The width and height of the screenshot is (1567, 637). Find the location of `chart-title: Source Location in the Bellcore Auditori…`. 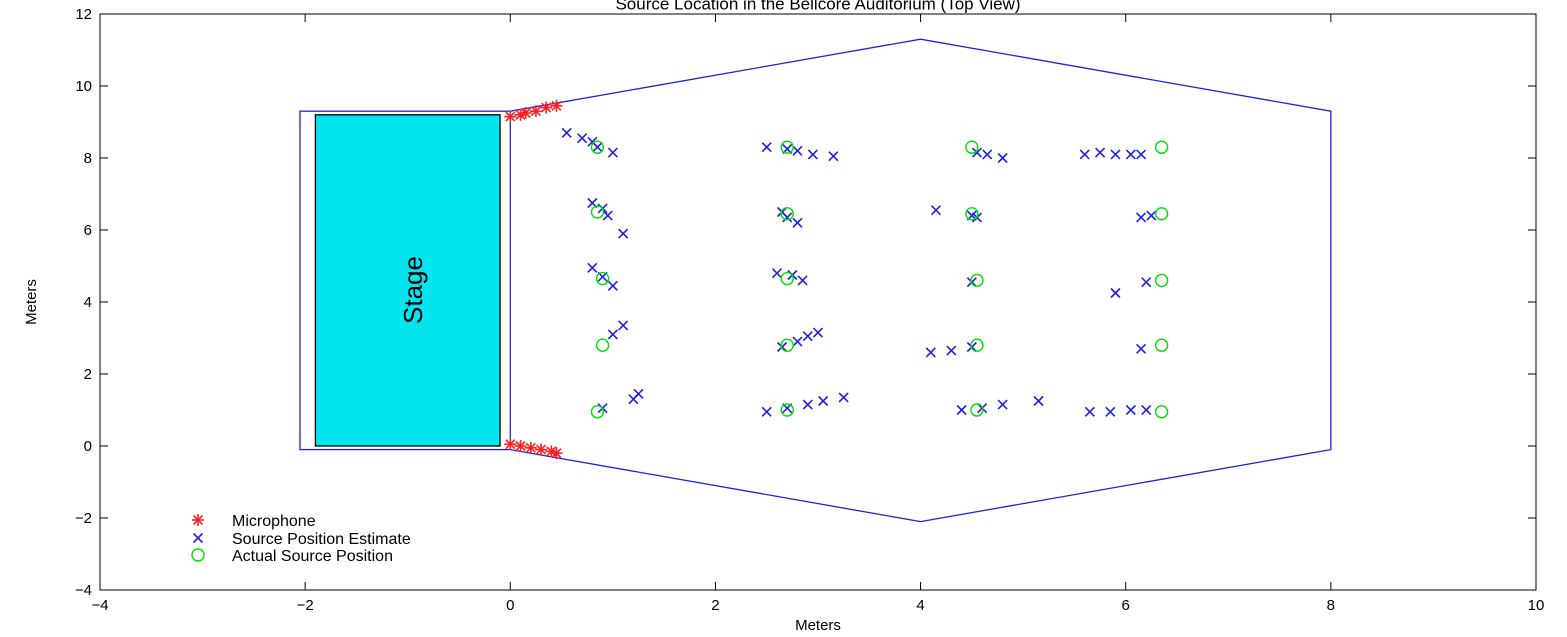

chart-title: Source Location in the Bellcore Auditori… is located at coordinates (817, 6).